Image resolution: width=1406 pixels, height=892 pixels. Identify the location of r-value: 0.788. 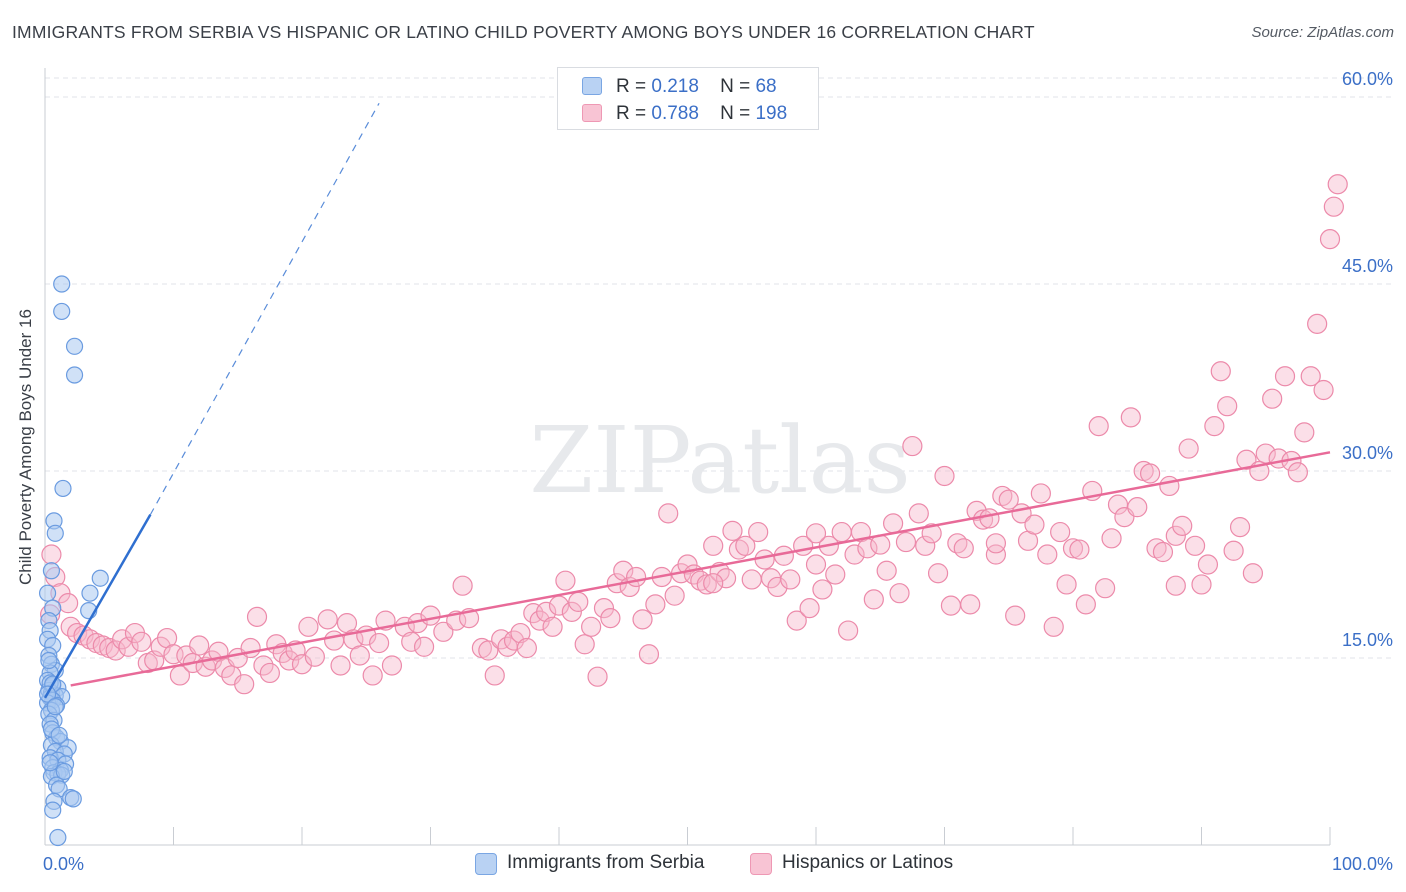
(675, 113).